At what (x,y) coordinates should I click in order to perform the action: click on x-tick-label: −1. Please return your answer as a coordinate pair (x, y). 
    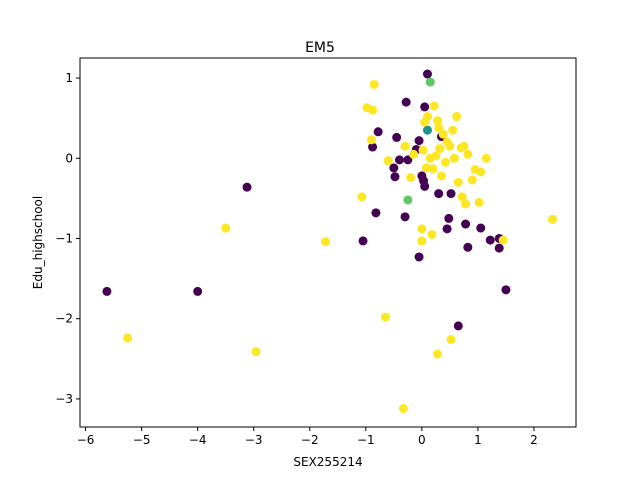
    Looking at the image, I should click on (366, 440).